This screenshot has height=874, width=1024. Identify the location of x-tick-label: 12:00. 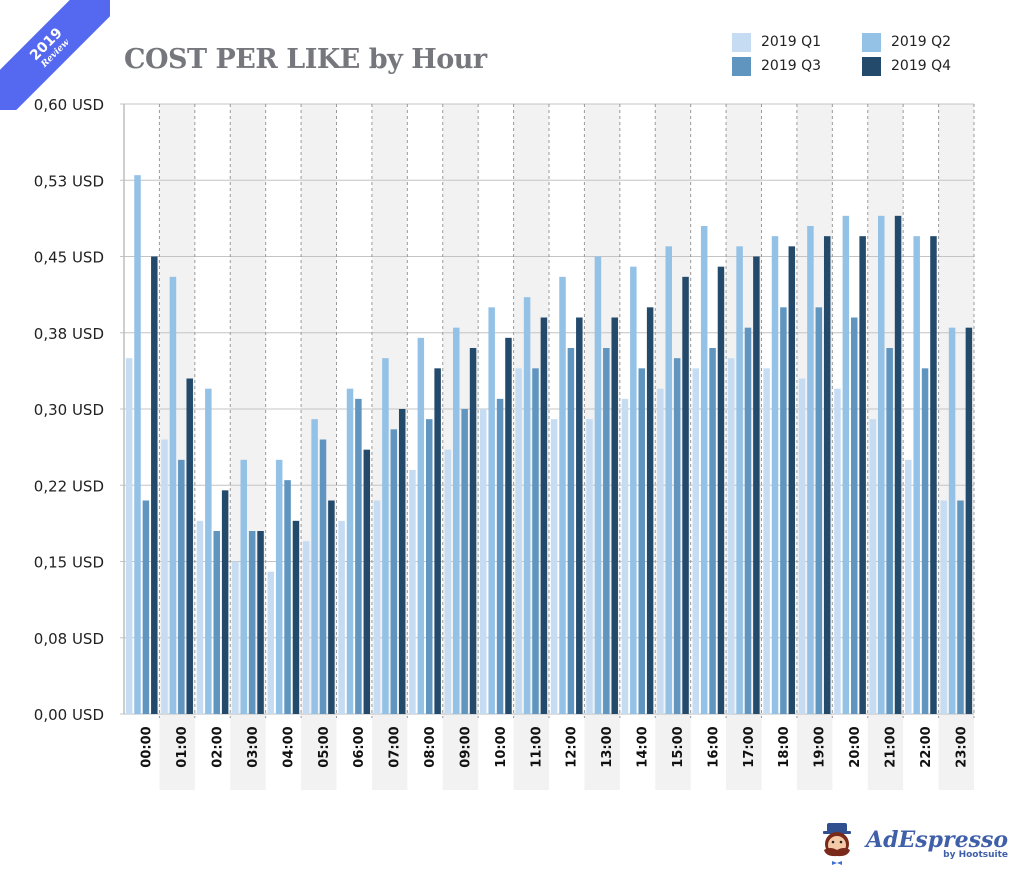
(572, 746).